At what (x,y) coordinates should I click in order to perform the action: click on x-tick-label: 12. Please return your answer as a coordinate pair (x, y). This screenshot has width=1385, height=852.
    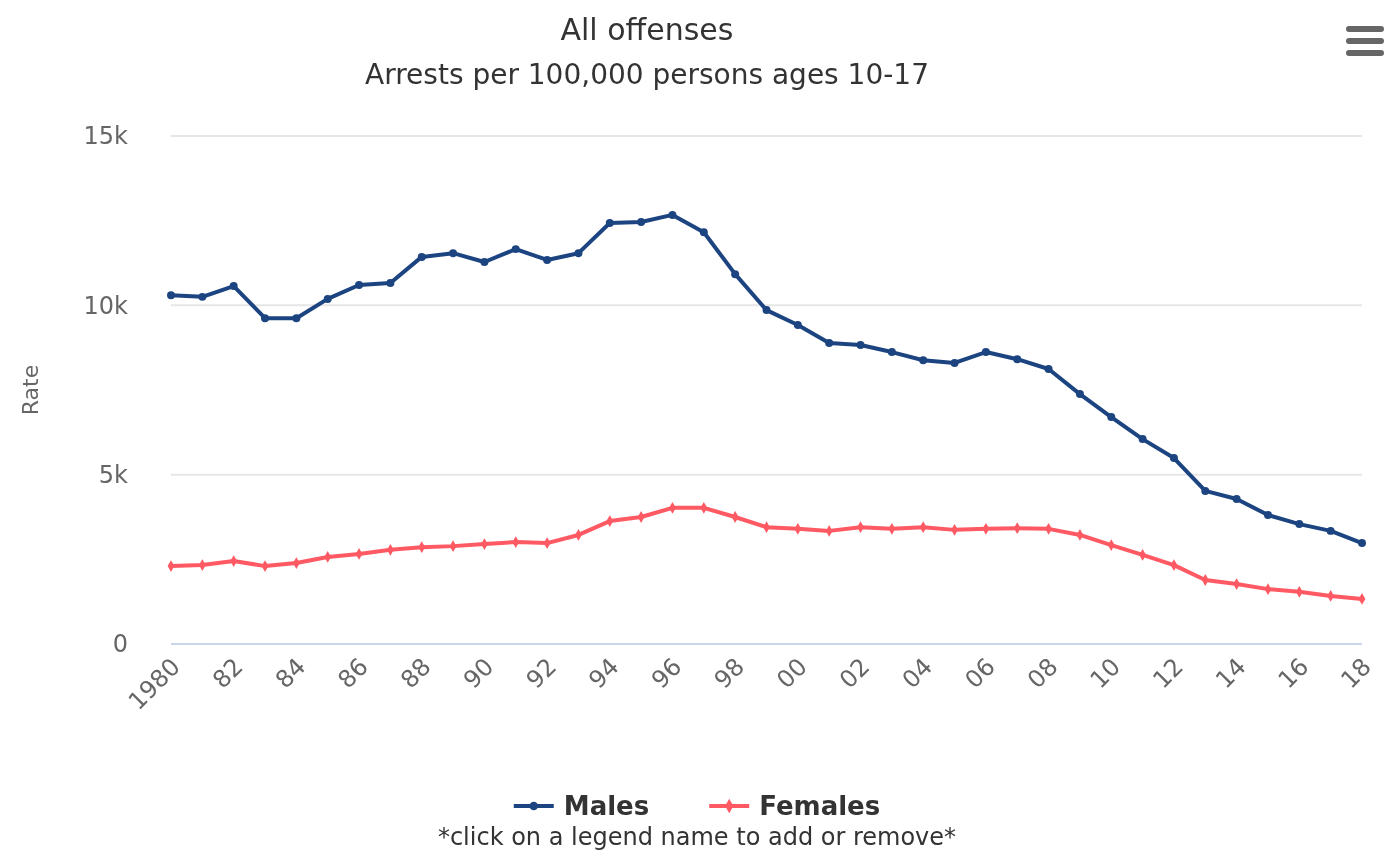
    Looking at the image, I should click on (1168, 673).